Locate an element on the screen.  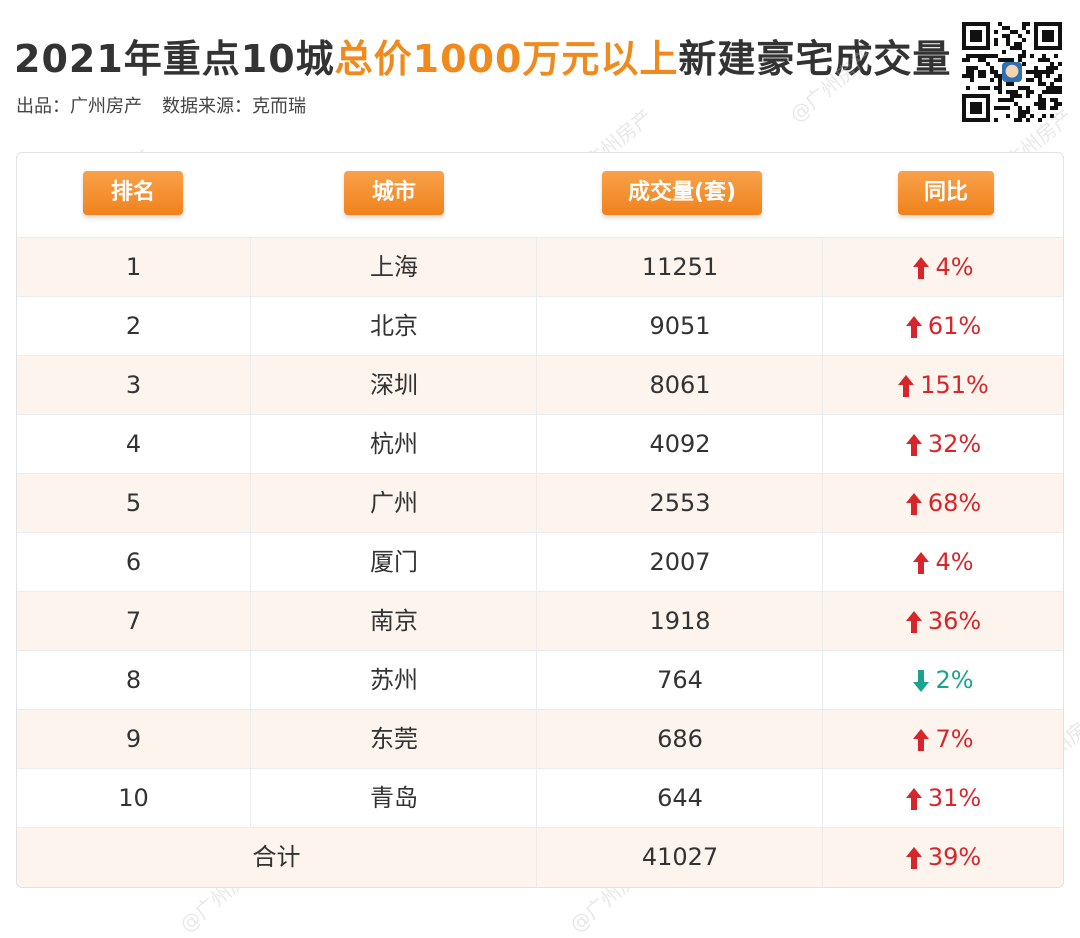
header-rank-label: 排名 is located at coordinates (133, 193).